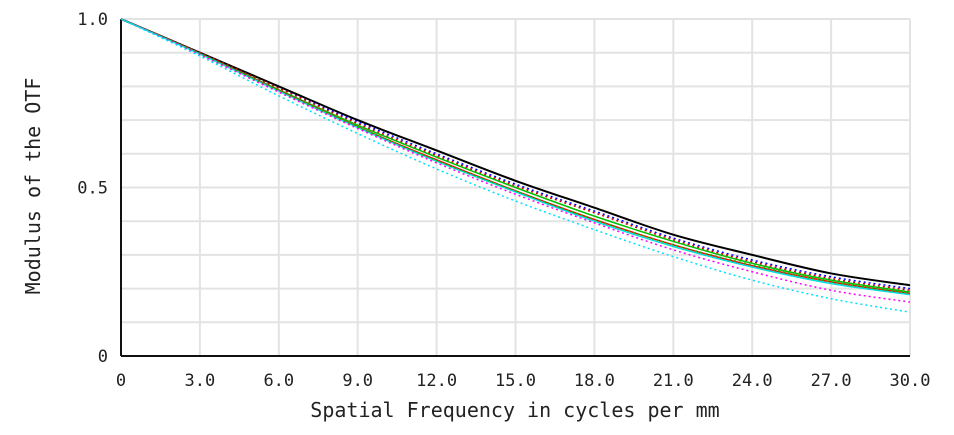  I want to click on y-axis-label: Modulus of the OTF, so click(33, 186).